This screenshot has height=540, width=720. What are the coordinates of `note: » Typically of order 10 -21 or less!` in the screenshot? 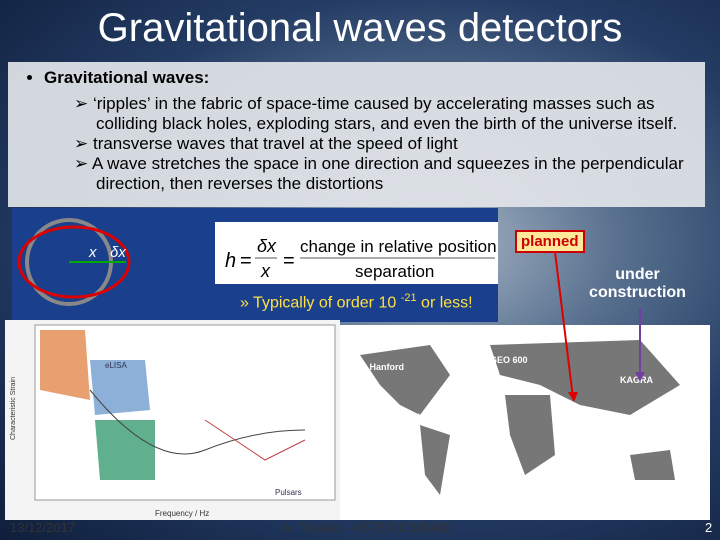 It's located at (356, 302).